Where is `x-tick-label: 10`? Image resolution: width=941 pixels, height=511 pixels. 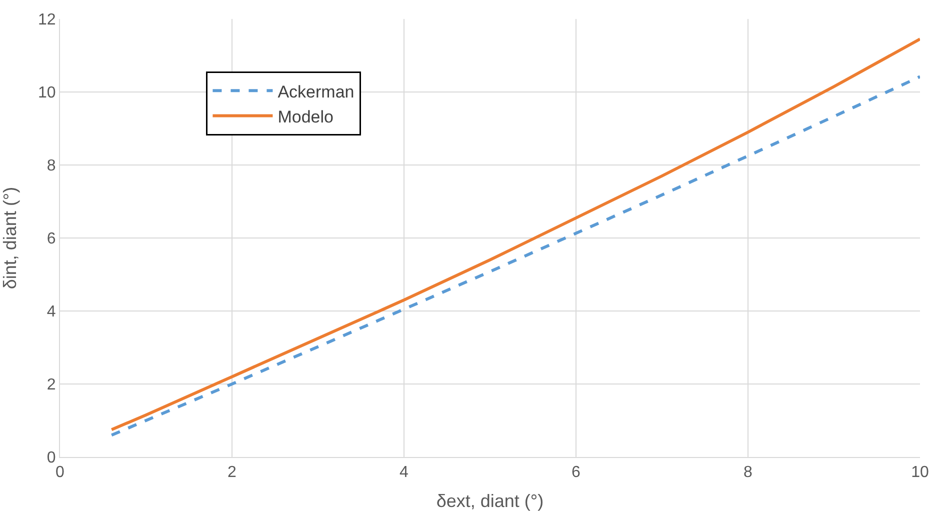 x-tick-label: 10 is located at coordinates (920, 473).